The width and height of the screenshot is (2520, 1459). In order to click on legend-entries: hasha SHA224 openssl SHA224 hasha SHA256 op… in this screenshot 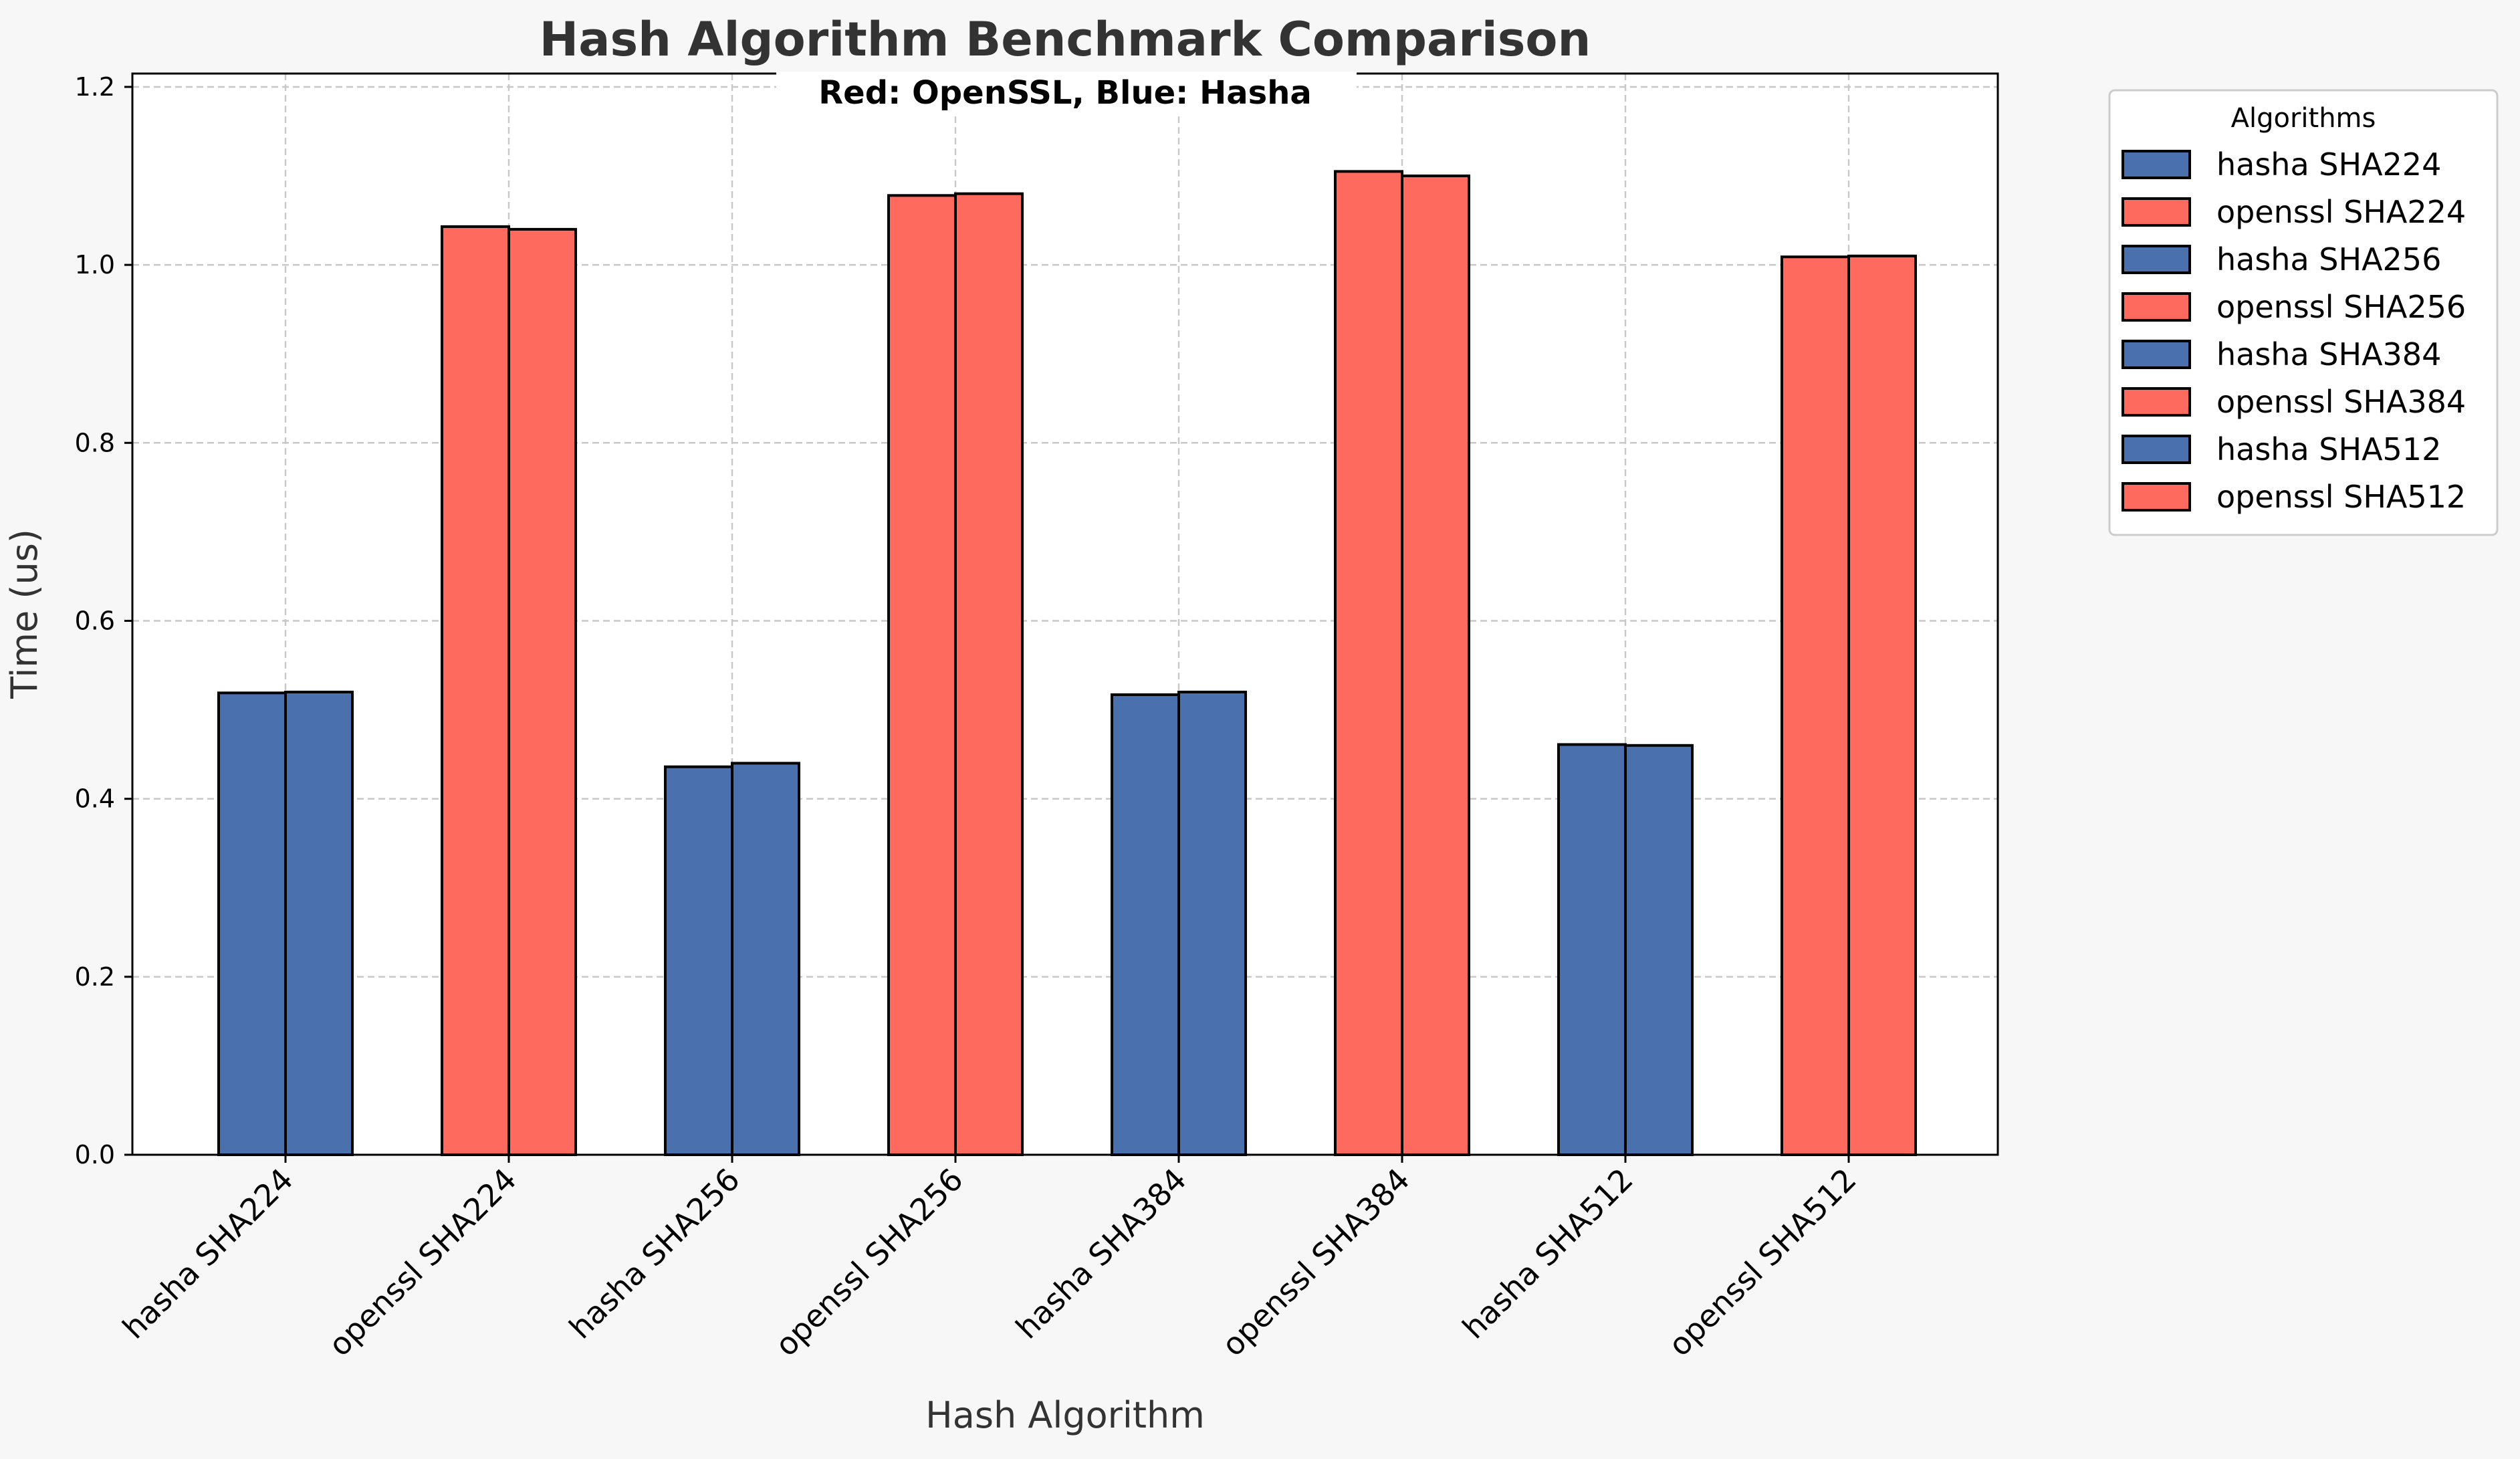, I will do `click(2294, 330)`.